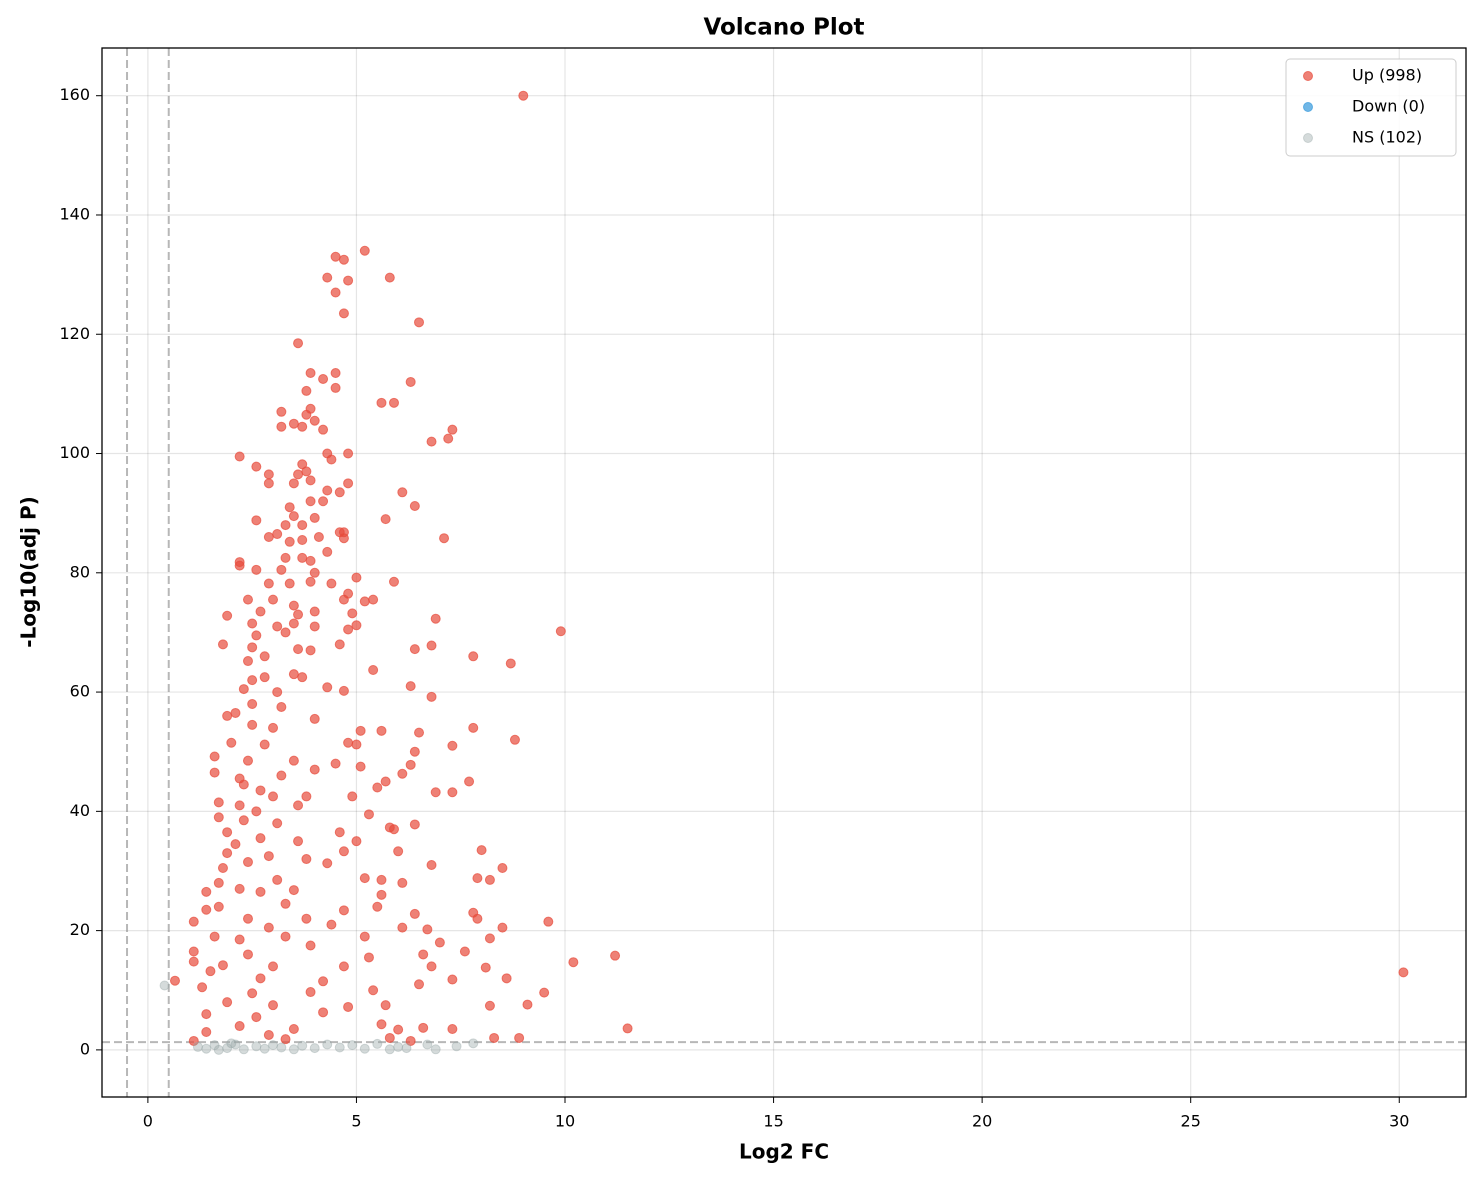  I want to click on y-tick-label: 120, so click(74, 333).